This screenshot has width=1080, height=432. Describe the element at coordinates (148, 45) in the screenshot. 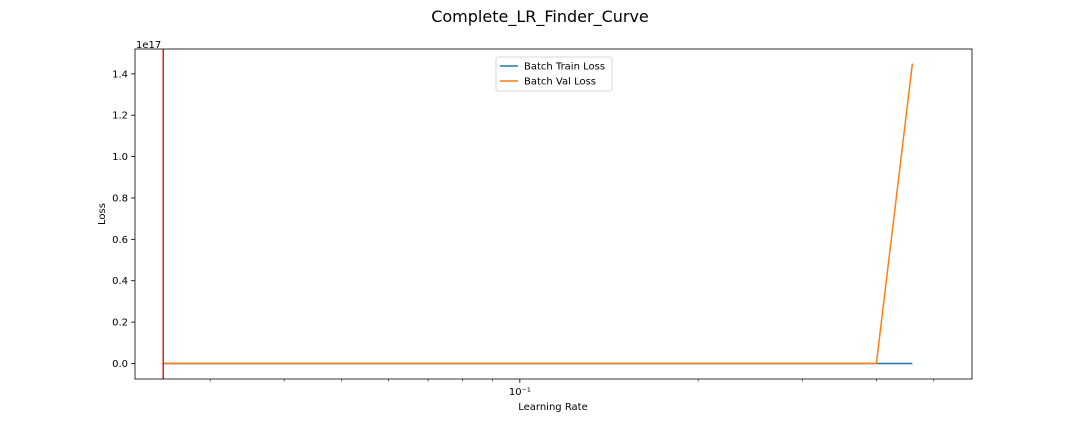

I see `y-offset-label: 1e17` at that location.